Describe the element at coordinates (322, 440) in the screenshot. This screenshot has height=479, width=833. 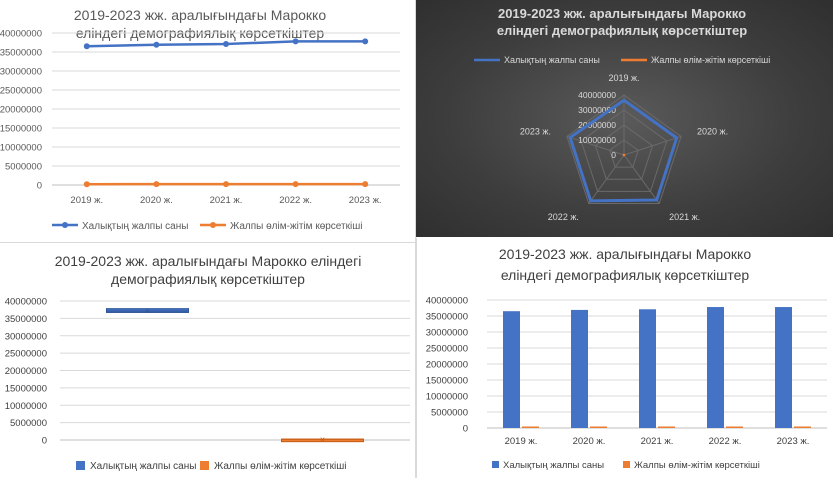
I see `mean-marker-2: ×` at that location.